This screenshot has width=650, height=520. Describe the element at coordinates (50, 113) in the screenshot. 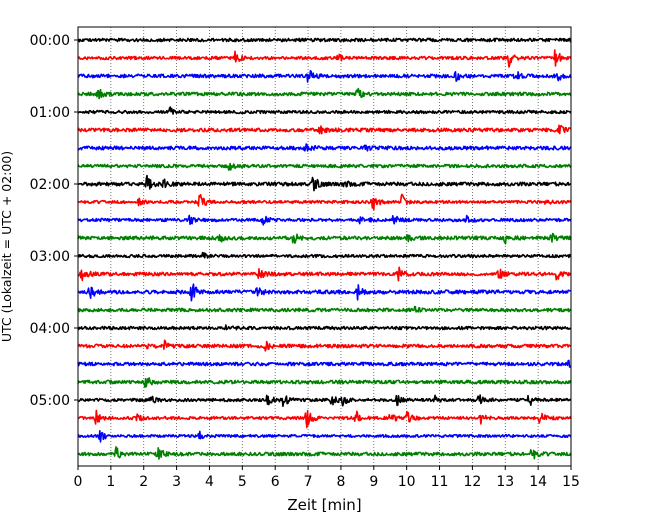

I see `y-tick-label: 01:00` at that location.